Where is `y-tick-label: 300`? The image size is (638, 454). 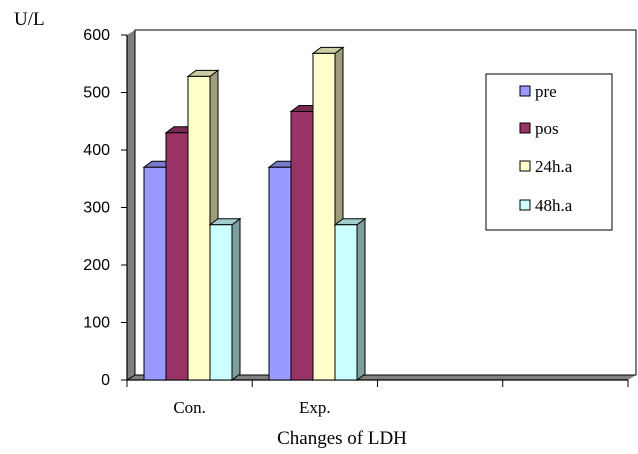 y-tick-label: 300 is located at coordinates (96, 208).